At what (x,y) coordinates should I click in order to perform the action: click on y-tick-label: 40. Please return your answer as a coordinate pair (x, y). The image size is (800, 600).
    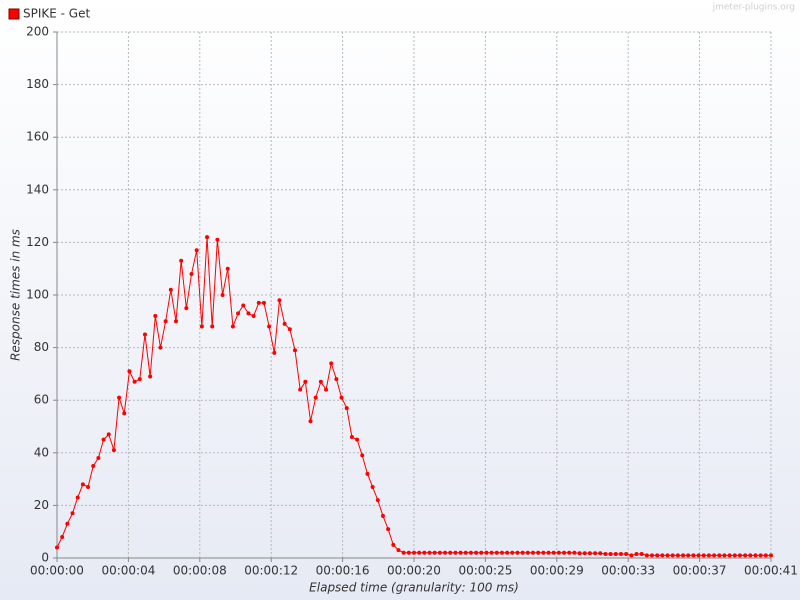
    Looking at the image, I should click on (41, 452).